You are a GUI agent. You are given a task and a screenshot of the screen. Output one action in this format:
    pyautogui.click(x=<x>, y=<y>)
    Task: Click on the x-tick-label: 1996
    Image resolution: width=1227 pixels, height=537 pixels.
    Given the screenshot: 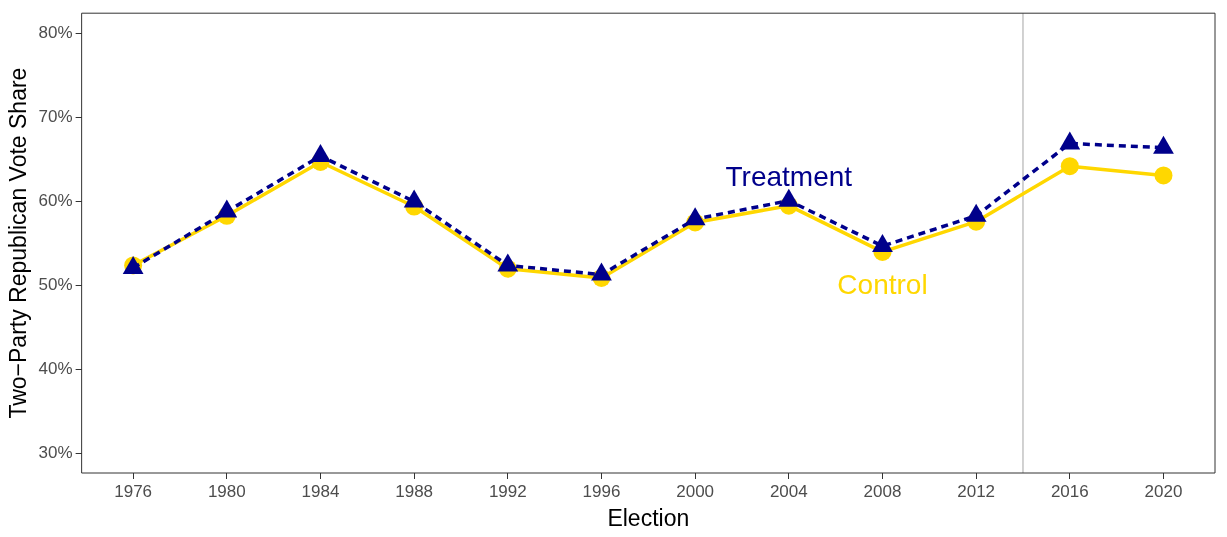 What is the action you would take?
    pyautogui.click(x=601, y=491)
    